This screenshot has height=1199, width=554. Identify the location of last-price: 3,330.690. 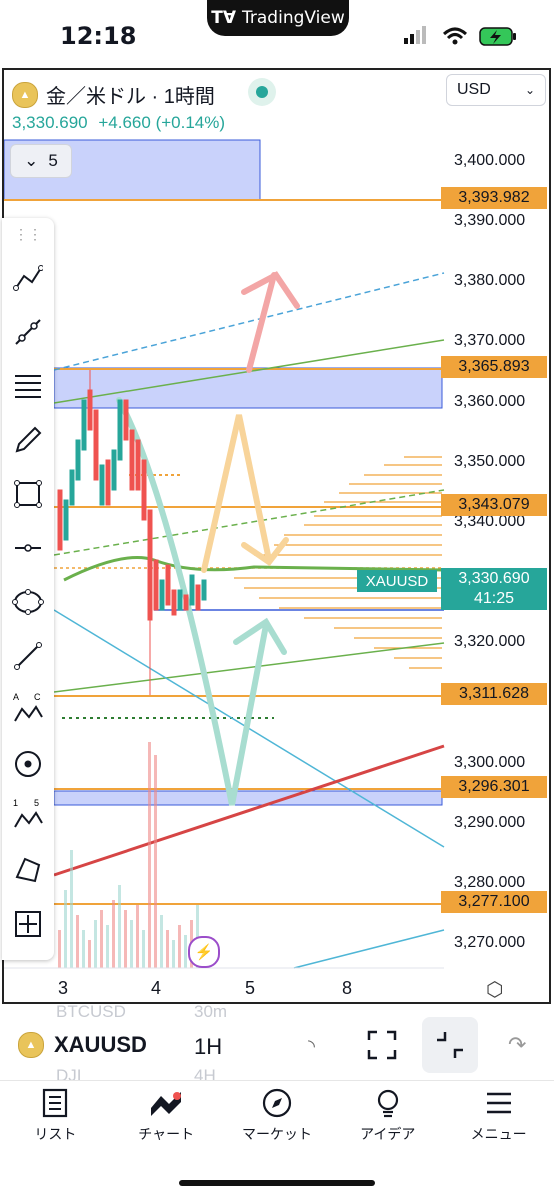
(50, 122).